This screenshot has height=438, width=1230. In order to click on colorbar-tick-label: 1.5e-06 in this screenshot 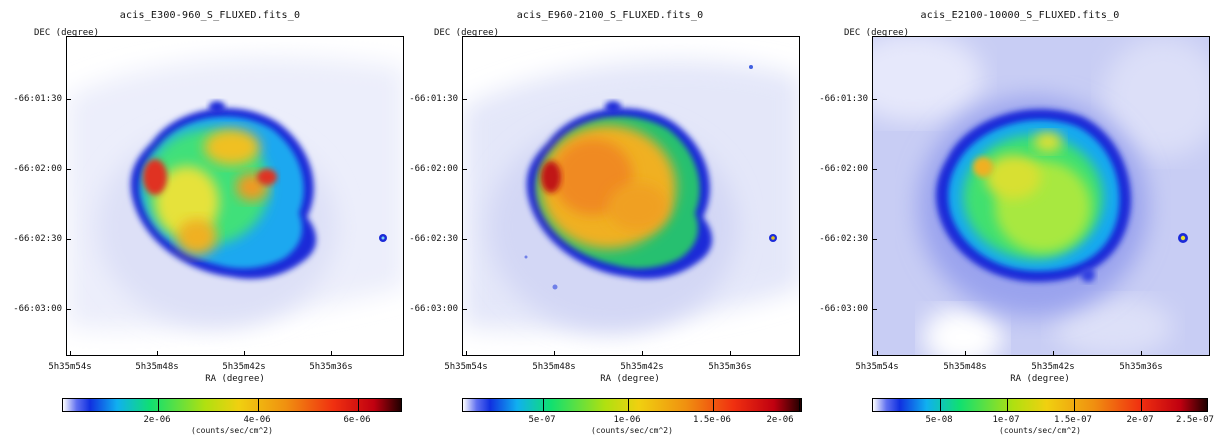, I will do `click(712, 420)`.